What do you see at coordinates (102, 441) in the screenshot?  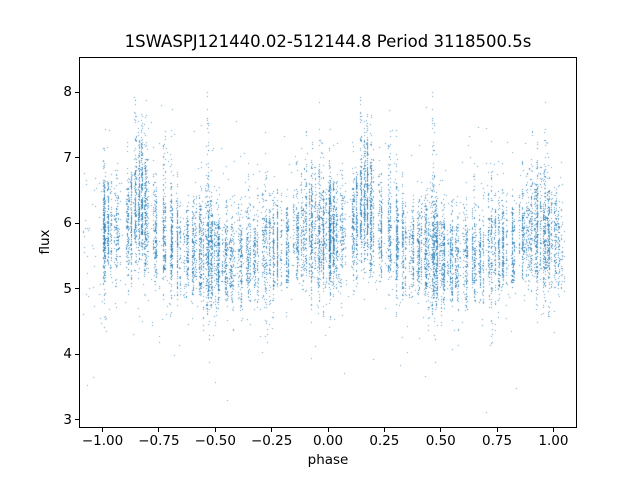 I see `x-tick-label: −1.00` at bounding box center [102, 441].